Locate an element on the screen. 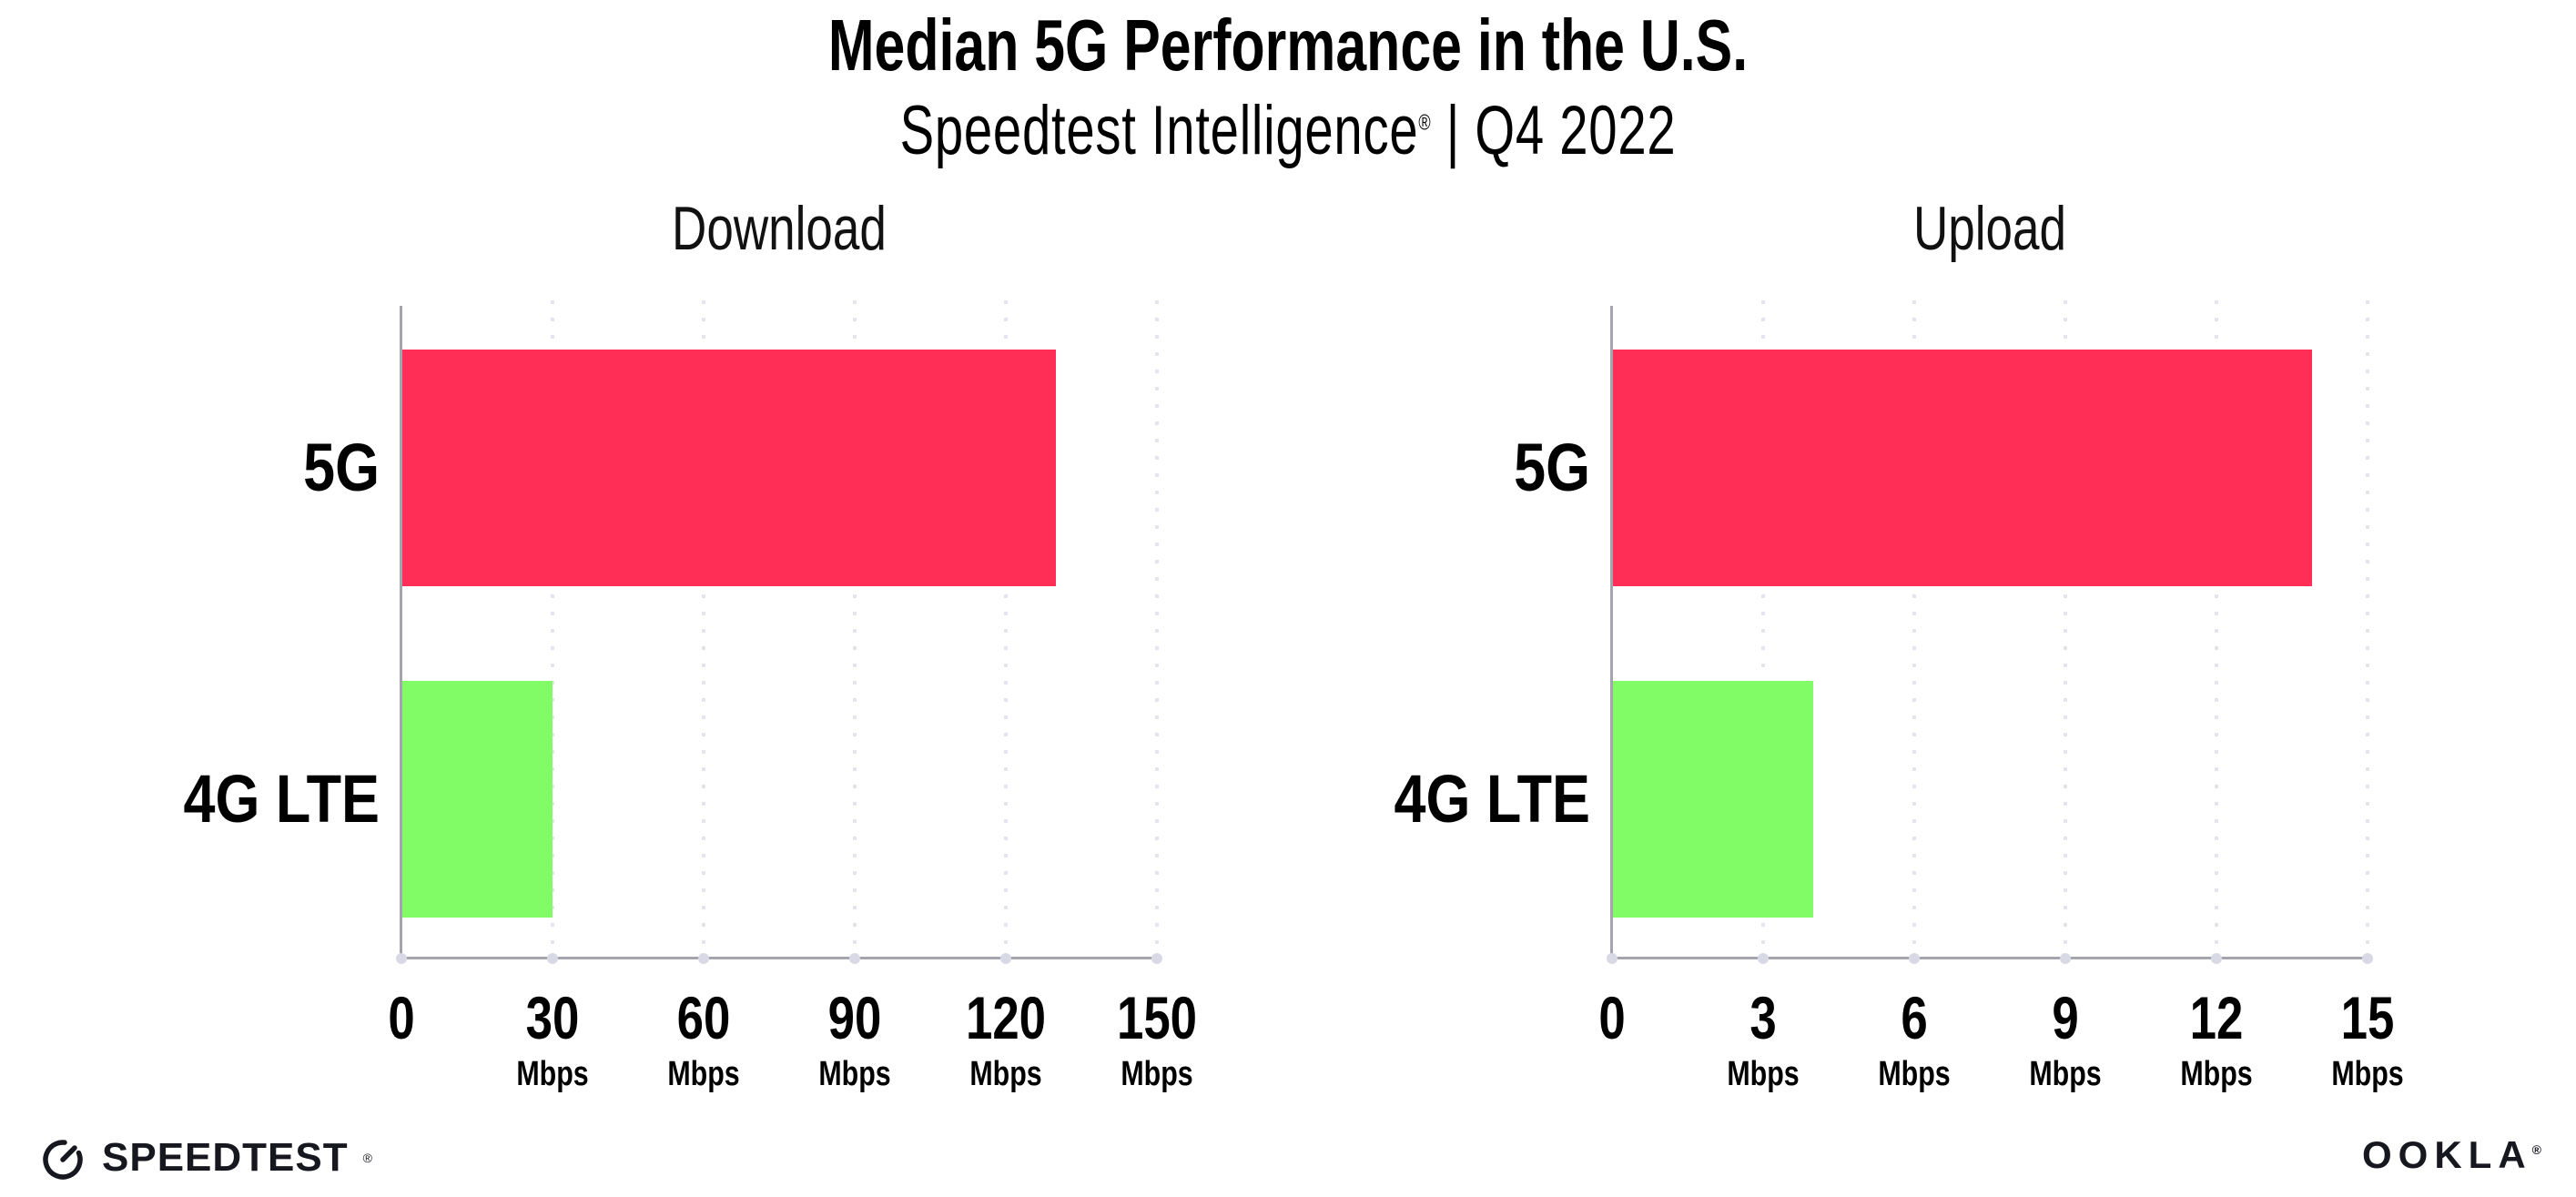 This screenshot has width=2576, height=1197. tick-number: 90 is located at coordinates (854, 1018).